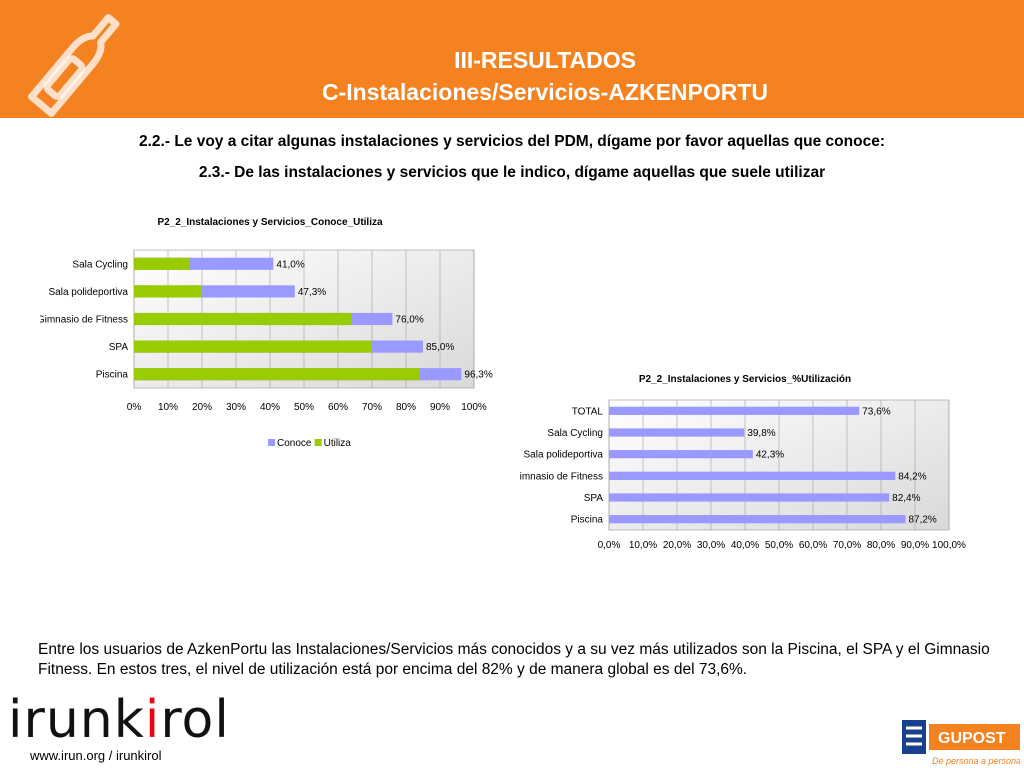 The width and height of the screenshot is (1024, 768). I want to click on x-tick-label: 70%, so click(372, 407).